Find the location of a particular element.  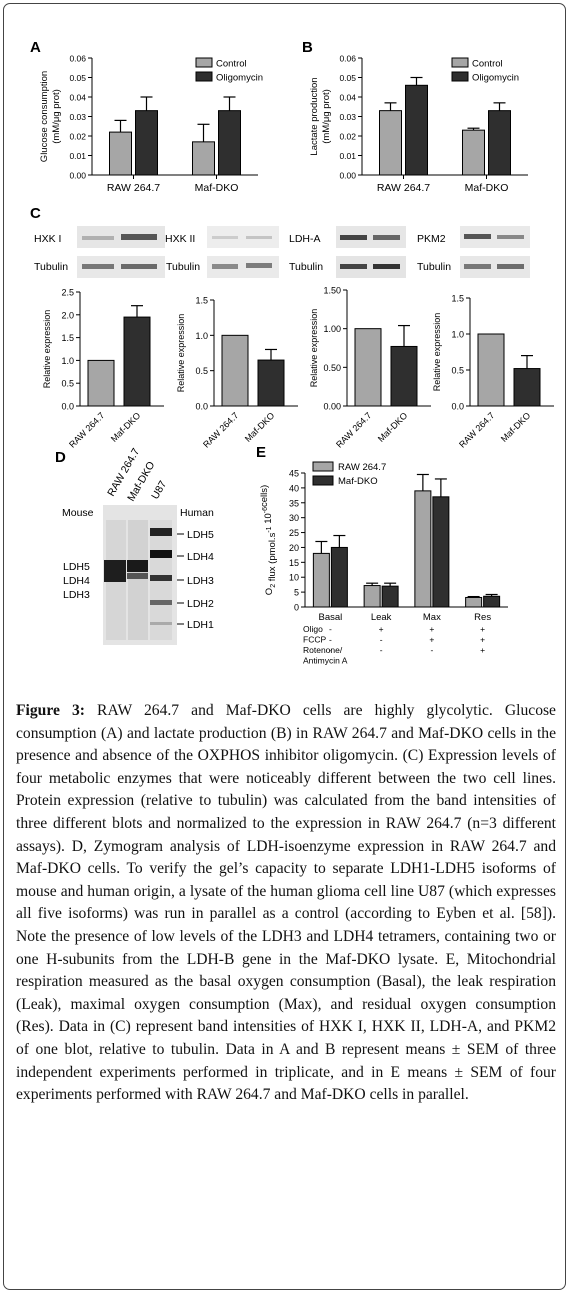

blot-hxk2 is located at coordinates (243, 237).